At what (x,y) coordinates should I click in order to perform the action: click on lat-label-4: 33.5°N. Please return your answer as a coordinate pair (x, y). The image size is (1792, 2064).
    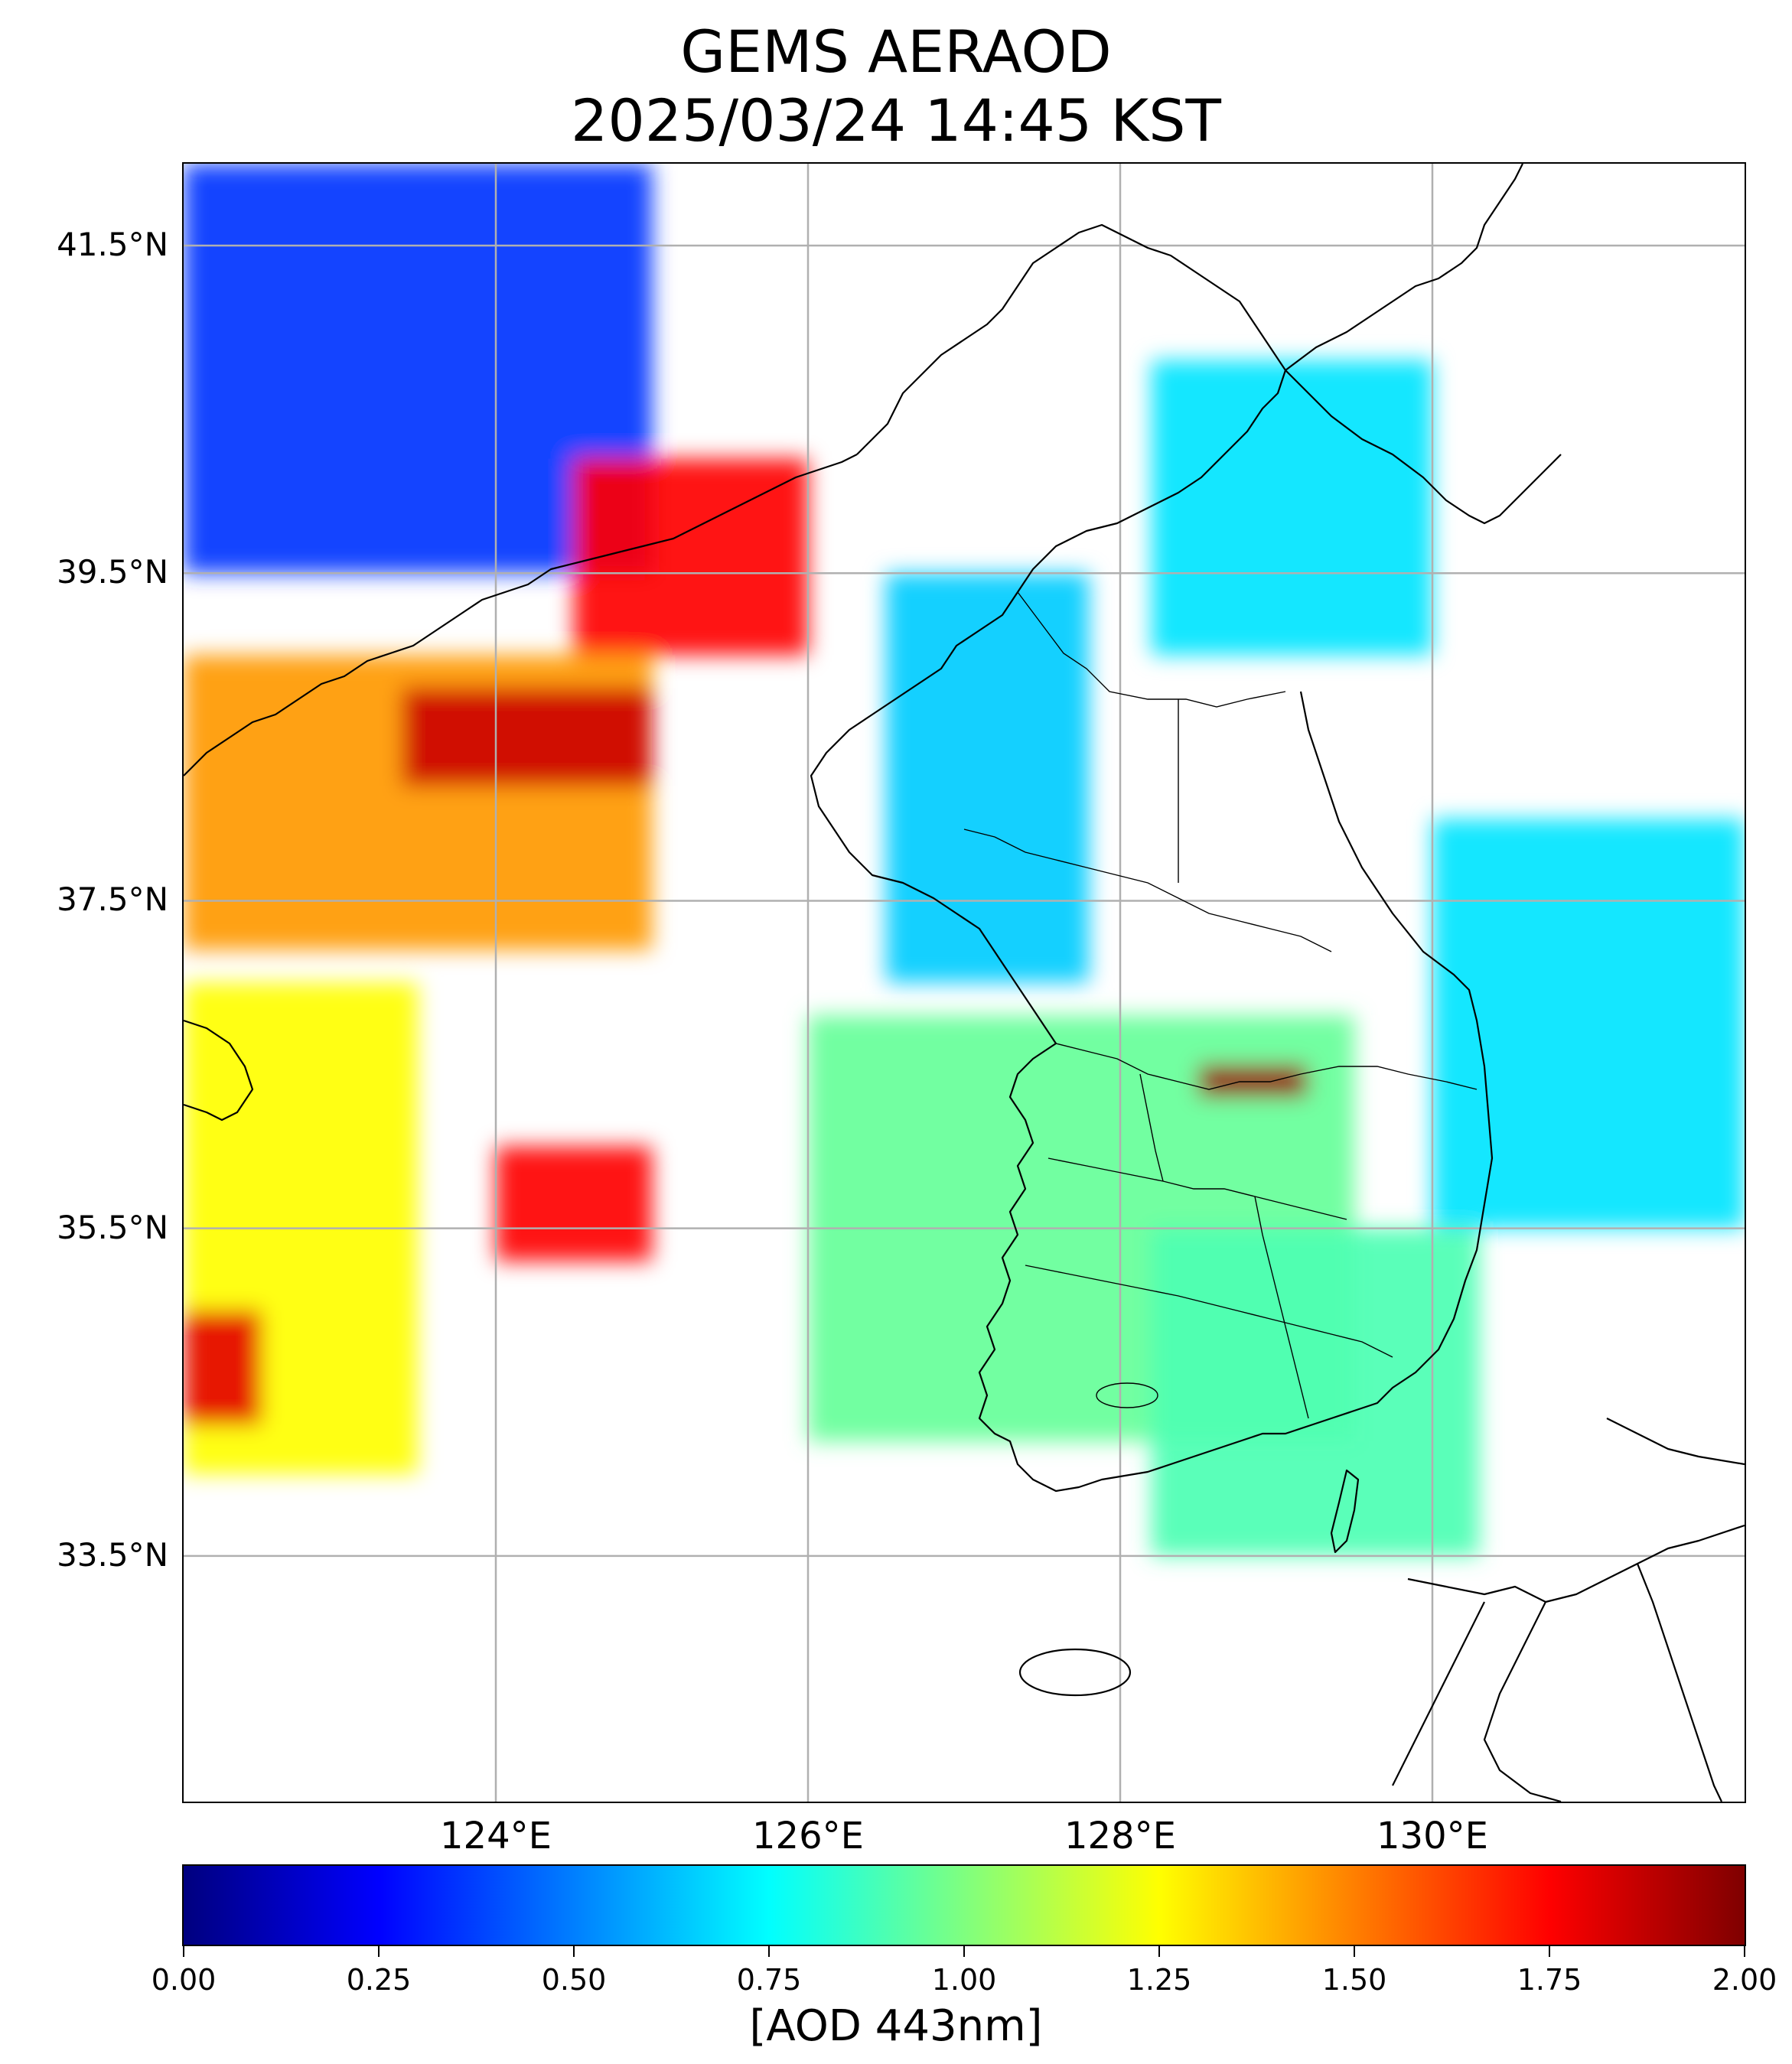
    Looking at the image, I should click on (112, 1555).